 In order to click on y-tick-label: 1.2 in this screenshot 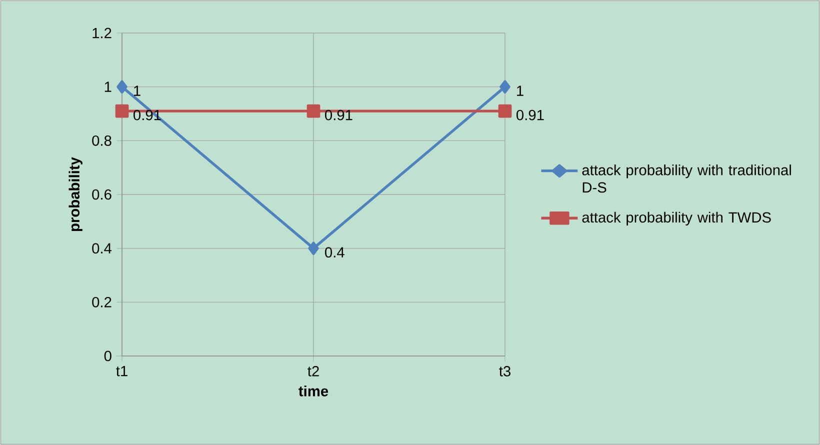, I will do `click(102, 33)`.